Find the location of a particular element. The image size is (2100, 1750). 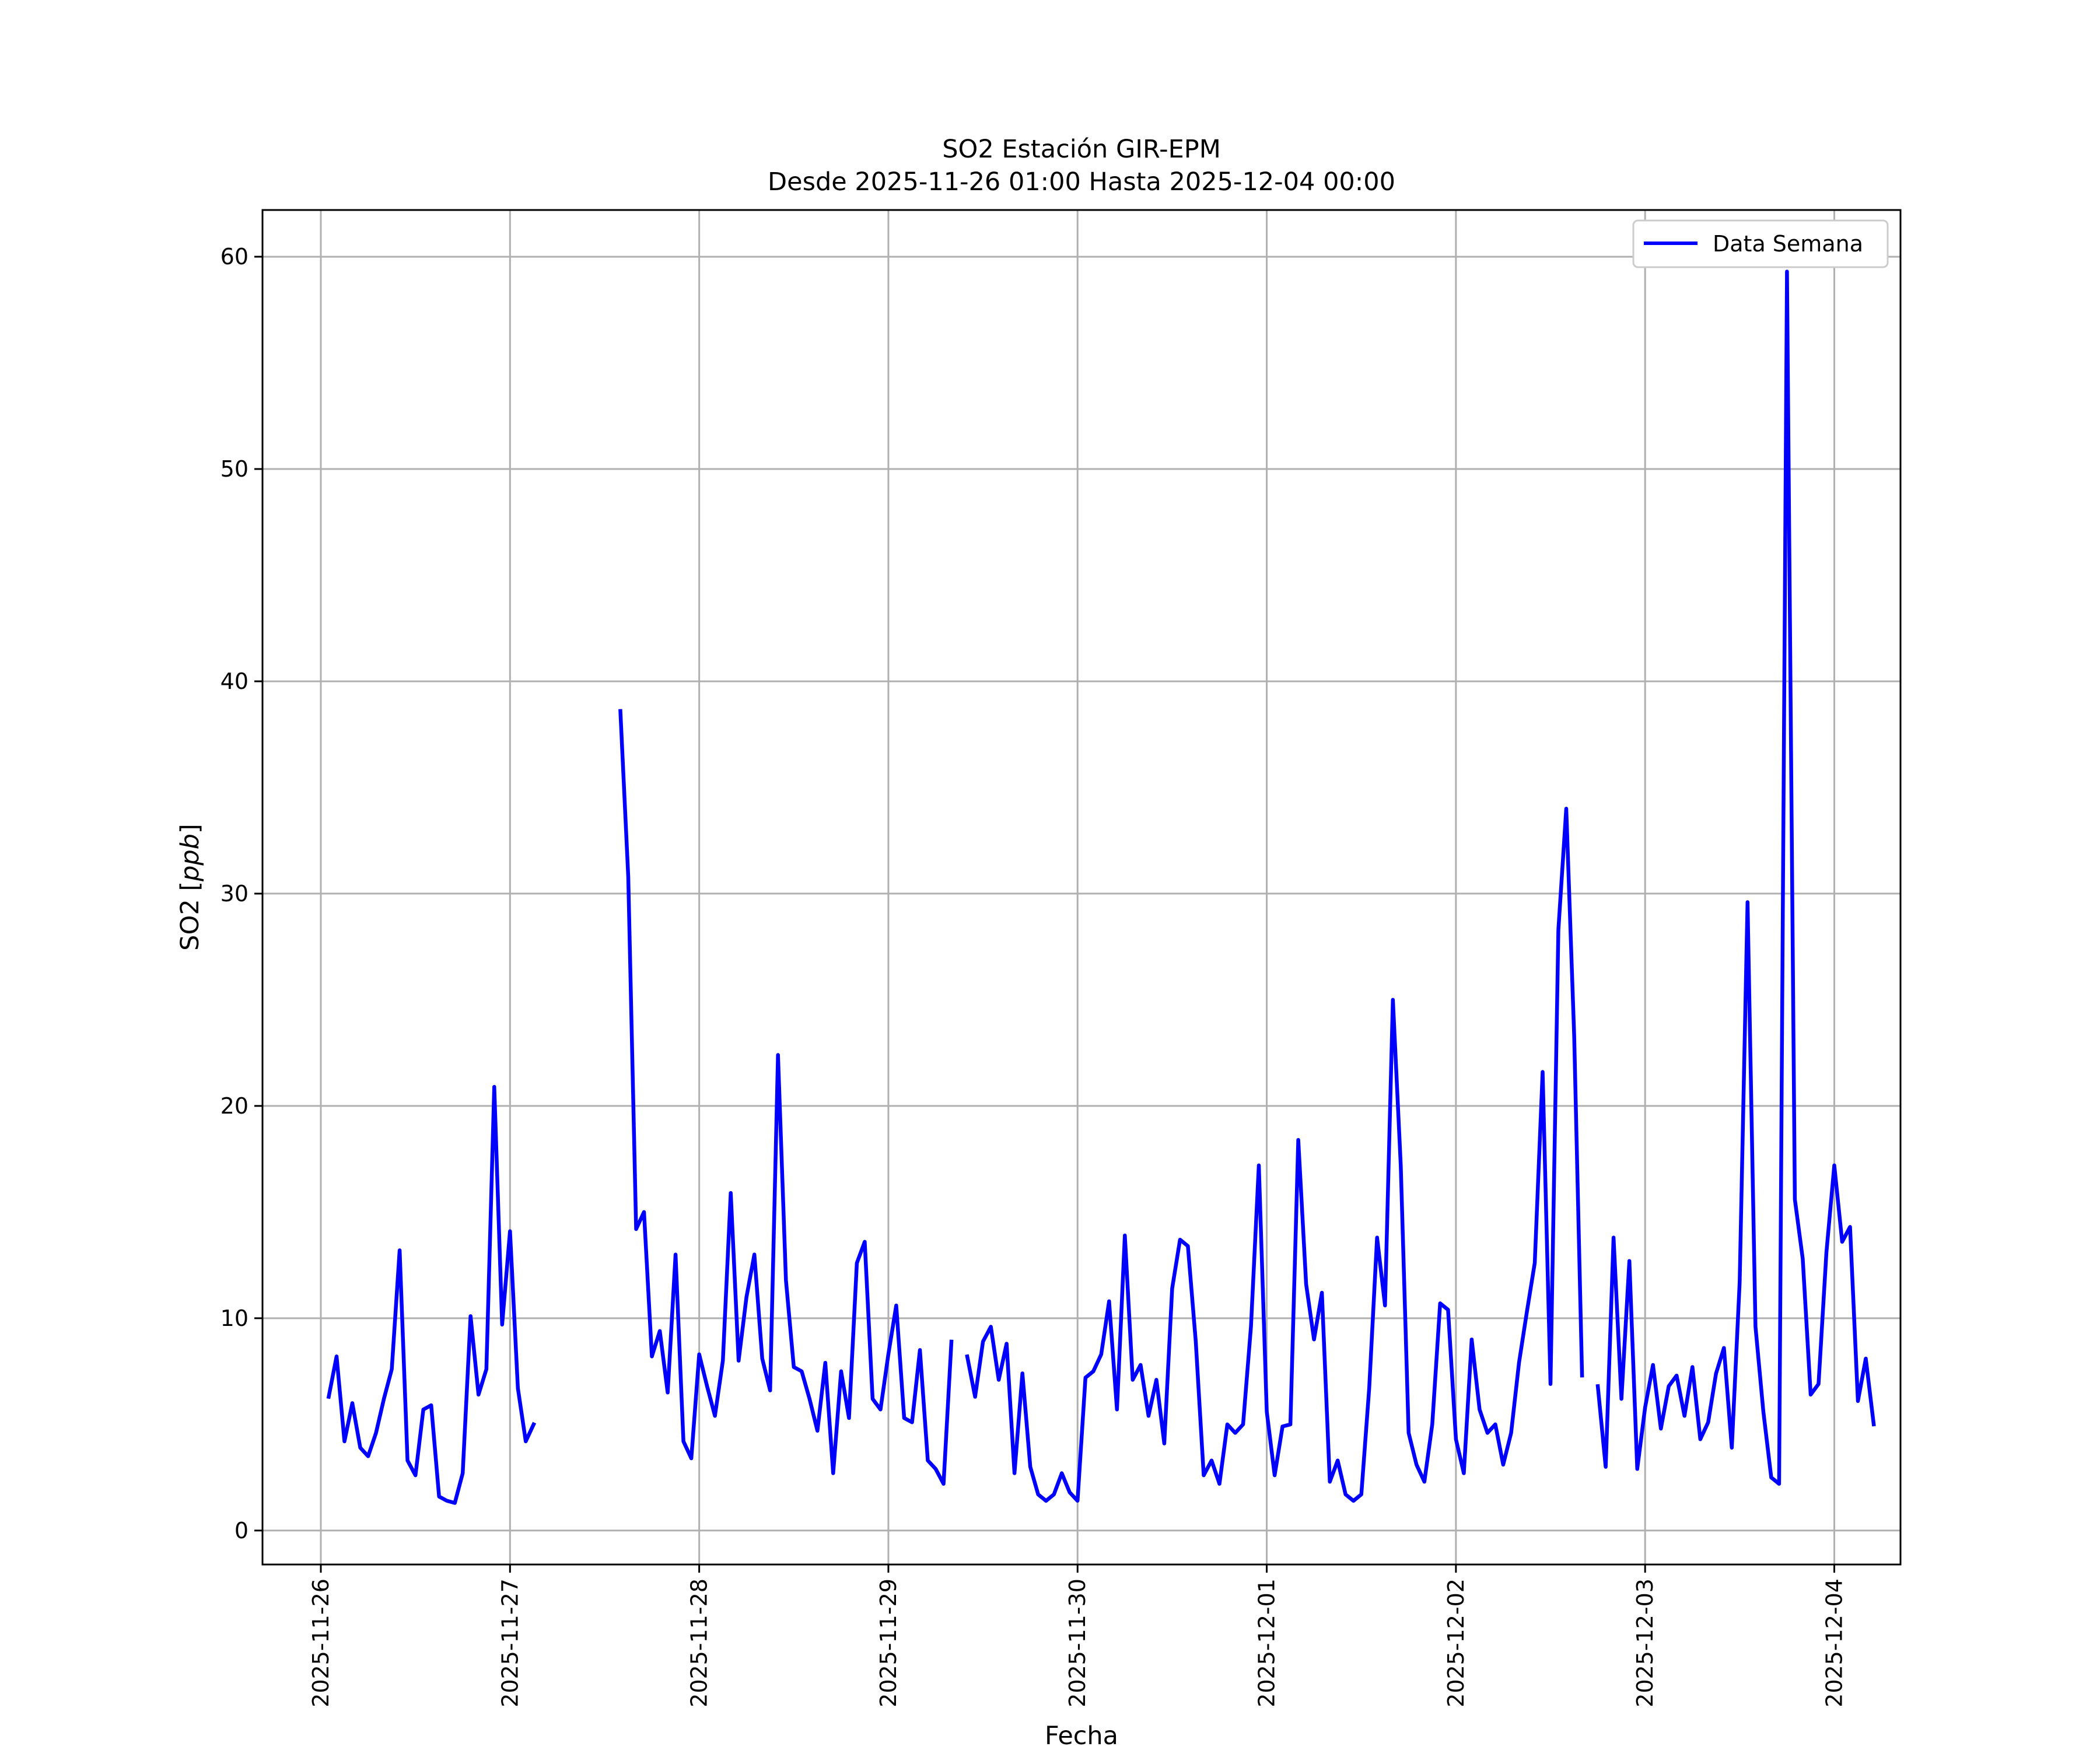

legend-box is located at coordinates (1760, 243).